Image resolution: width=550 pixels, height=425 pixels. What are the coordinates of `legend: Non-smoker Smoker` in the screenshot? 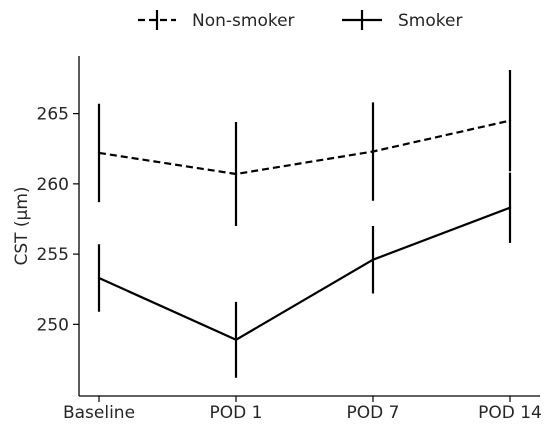 It's located at (300, 20).